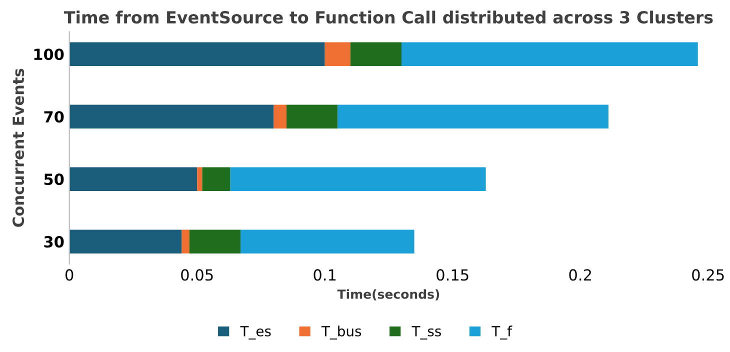 The image size is (730, 352). Describe the element at coordinates (388, 17) in the screenshot. I see `chart-title: Time from EventSource to Function Call distributed across 3 Clusters` at that location.